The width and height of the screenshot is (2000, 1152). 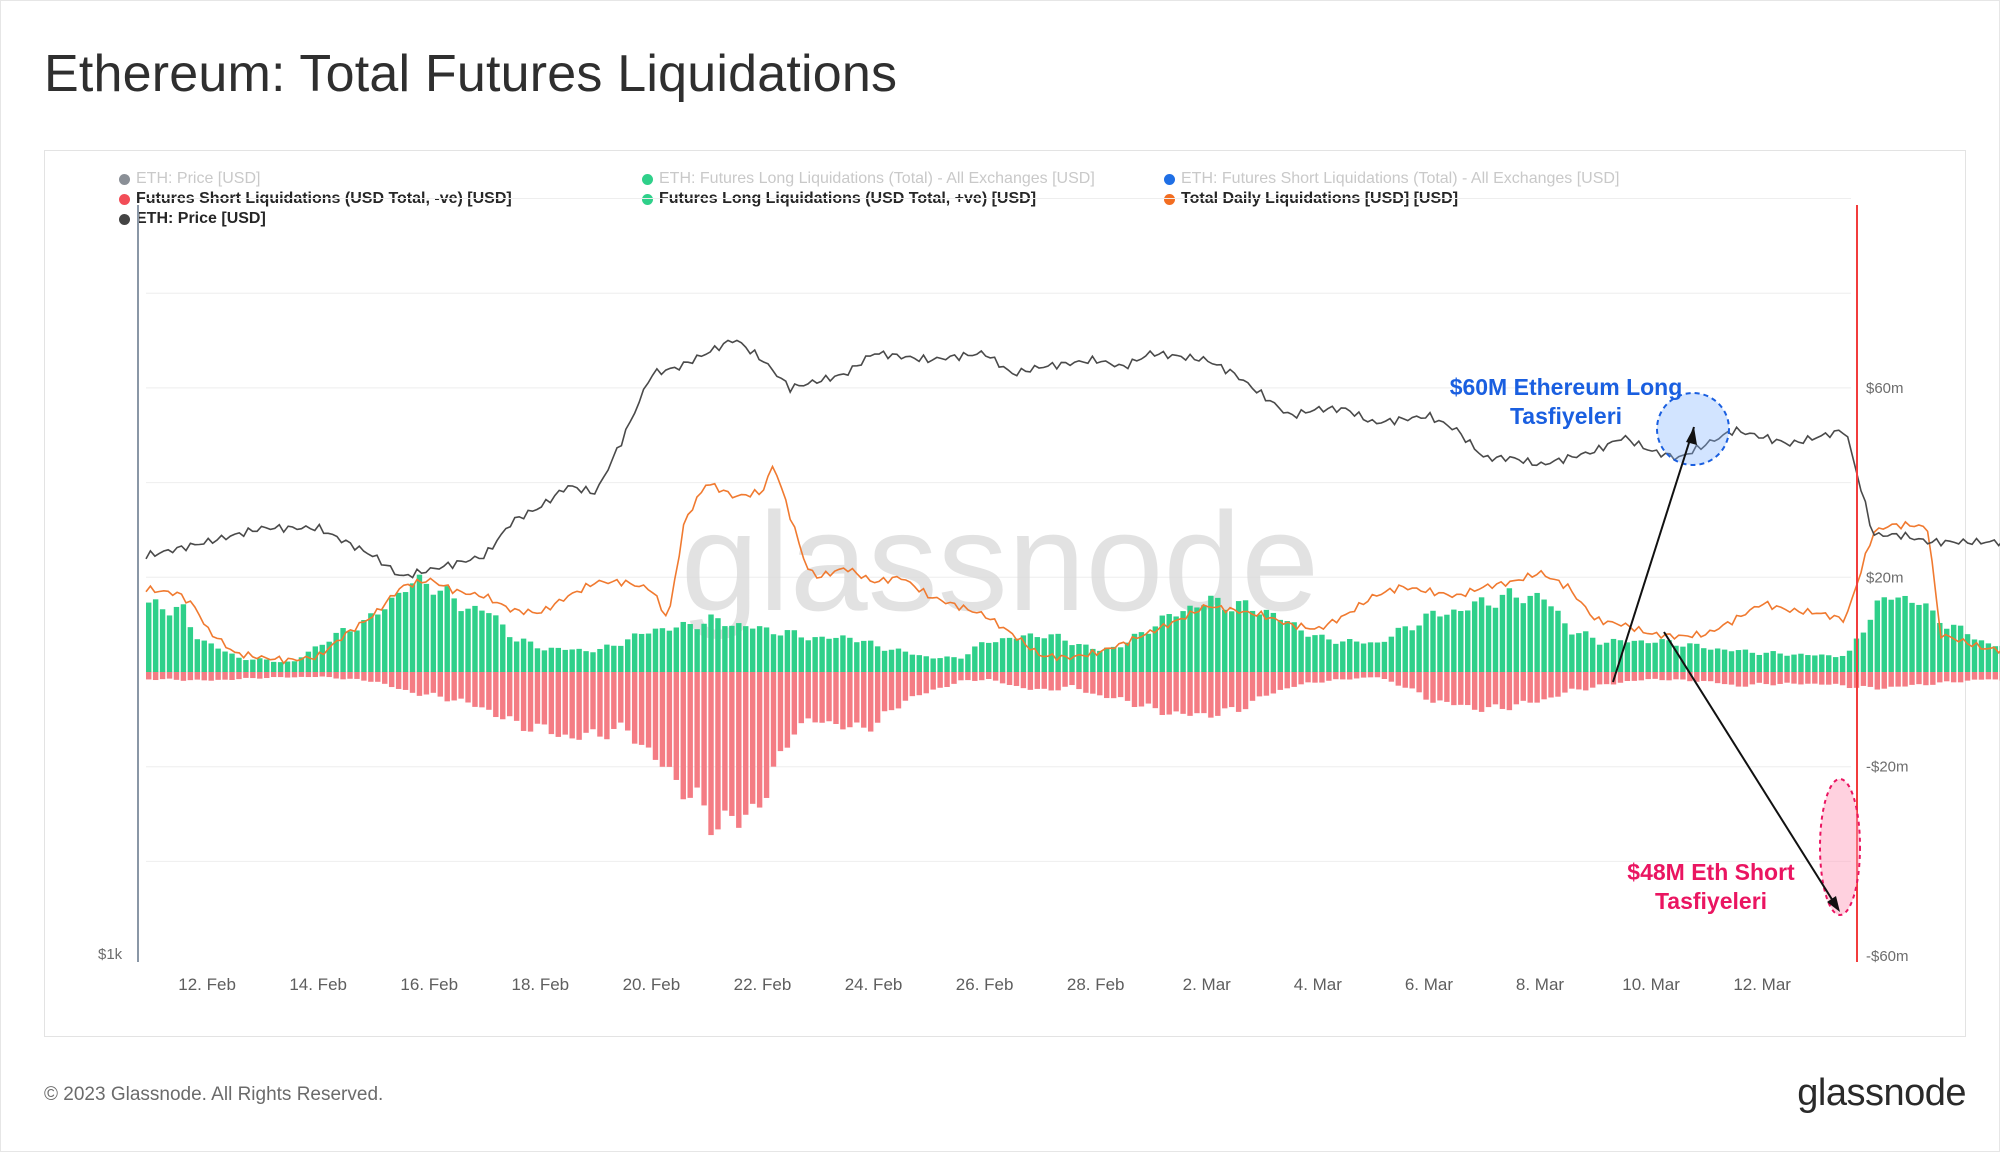 What do you see at coordinates (1881, 1093) in the screenshot?
I see `glassnode-logo: glassnode` at bounding box center [1881, 1093].